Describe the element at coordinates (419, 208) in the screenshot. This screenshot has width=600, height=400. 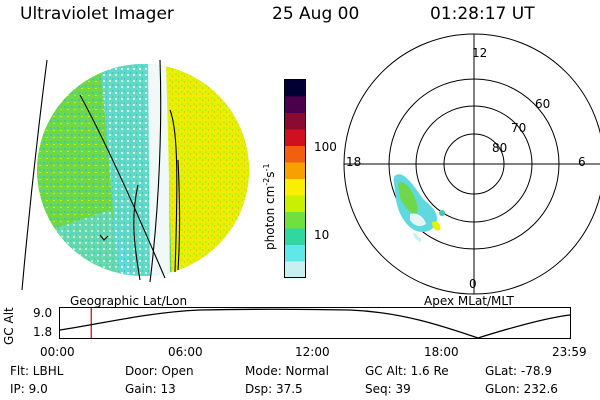
I see `auroral-emission-patch` at that location.